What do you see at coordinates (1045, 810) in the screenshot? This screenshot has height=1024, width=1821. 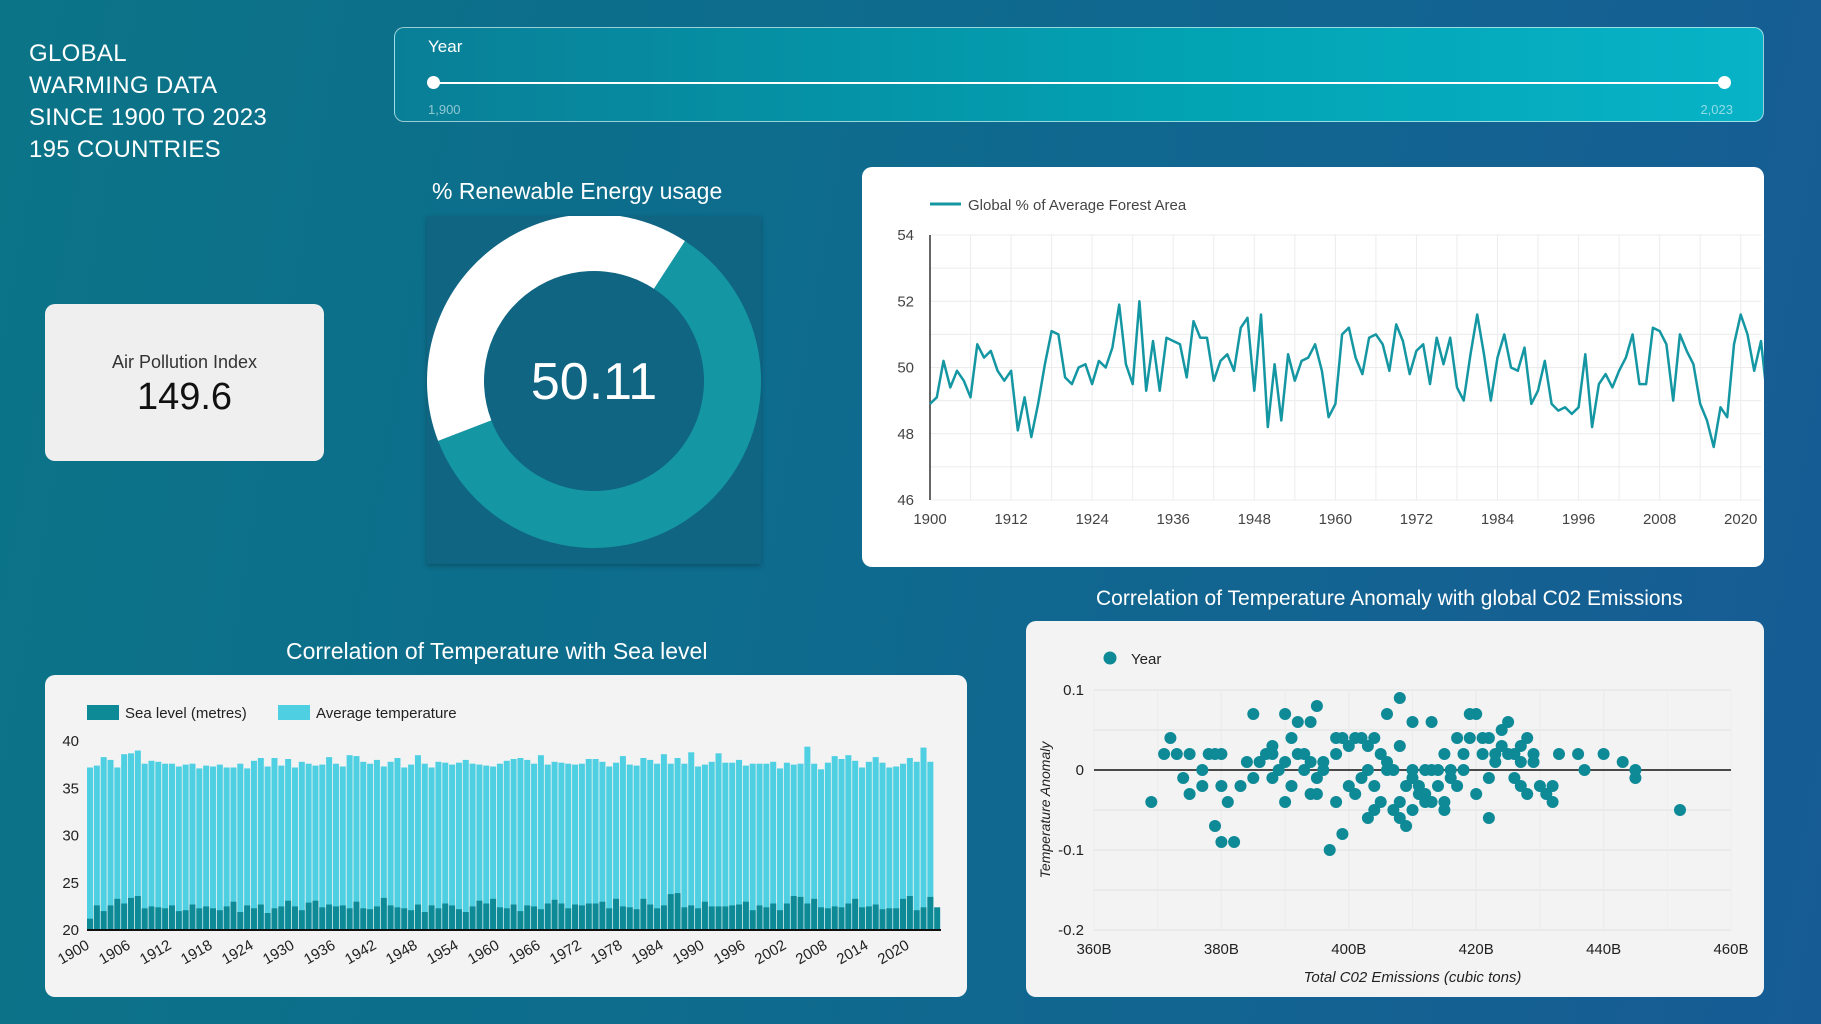 I see `y-axis-label: Temperature Anomaly` at bounding box center [1045, 810].